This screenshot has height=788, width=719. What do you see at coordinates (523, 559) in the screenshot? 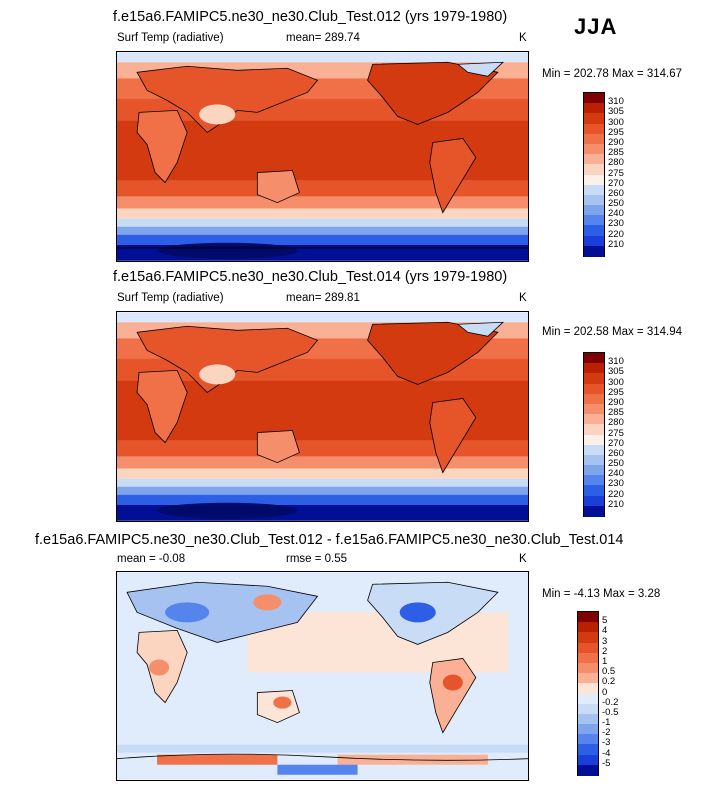
I see `panel-3-units-label: K` at bounding box center [523, 559].